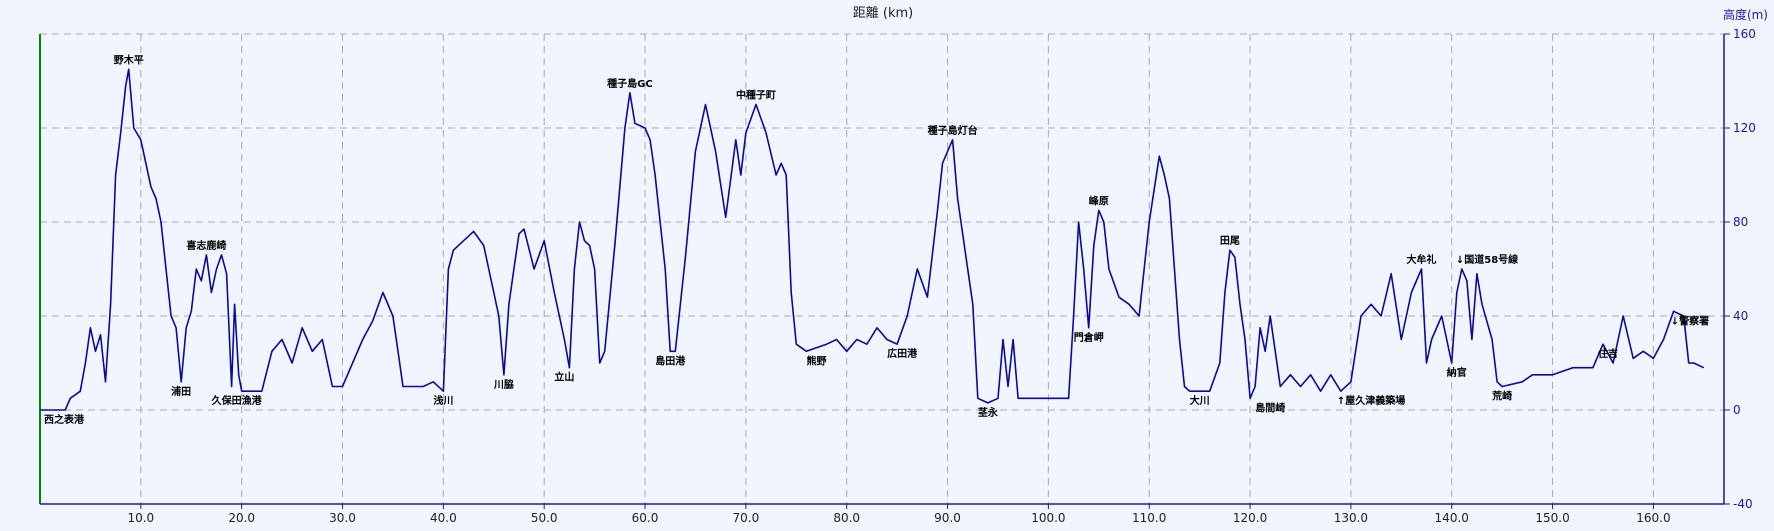  I want to click on chart-title: 距離 (km), so click(883, 13).